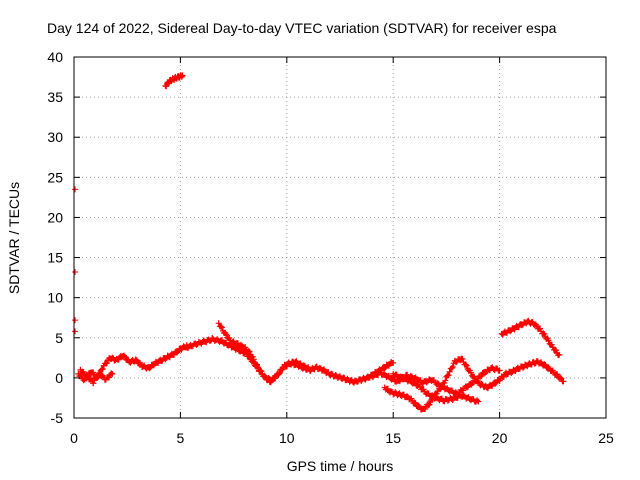 The image size is (640, 480). What do you see at coordinates (55, 298) in the screenshot?
I see `y-tick-label: 10` at bounding box center [55, 298].